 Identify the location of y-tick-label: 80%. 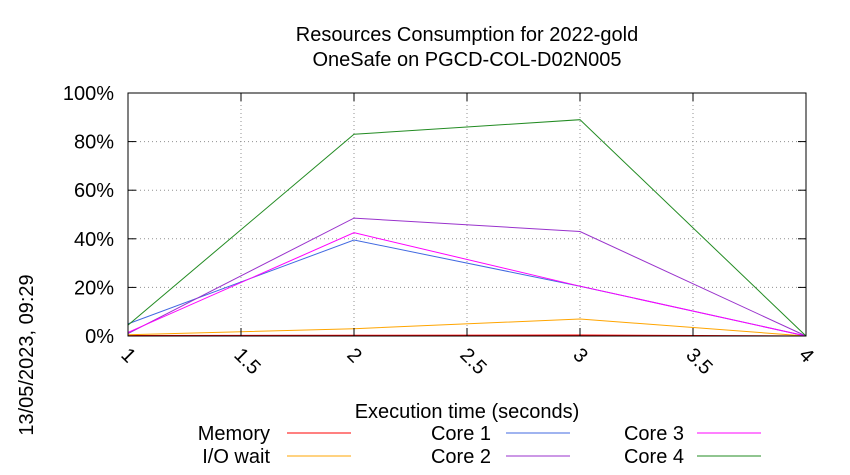
(94, 143).